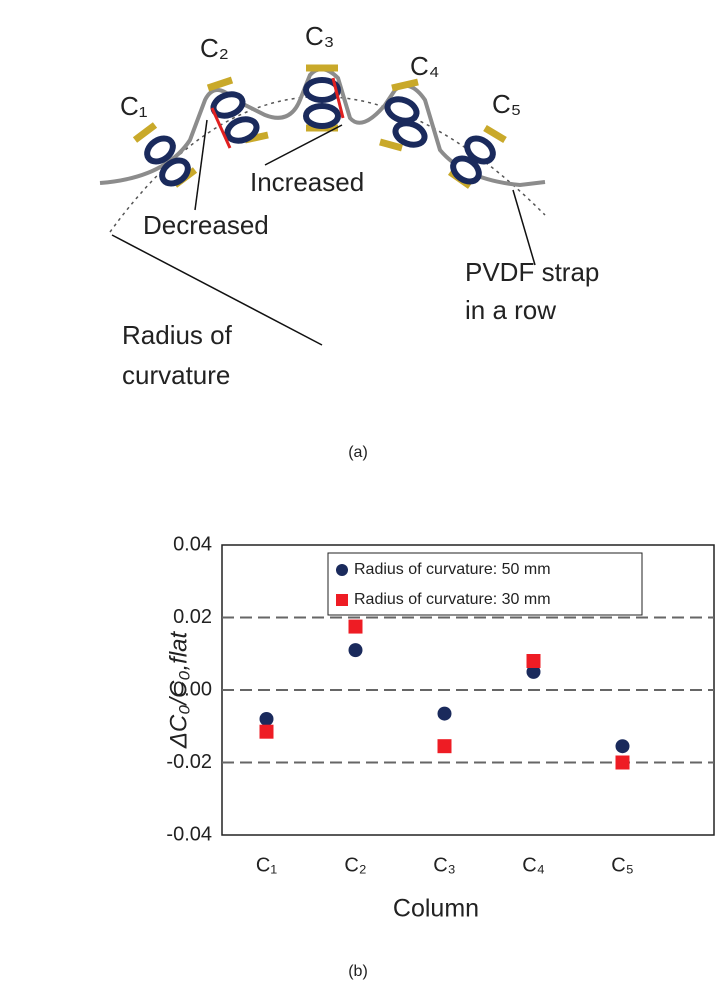  What do you see at coordinates (622, 865) in the screenshot?
I see `x-tick-label: C₅` at bounding box center [622, 865].